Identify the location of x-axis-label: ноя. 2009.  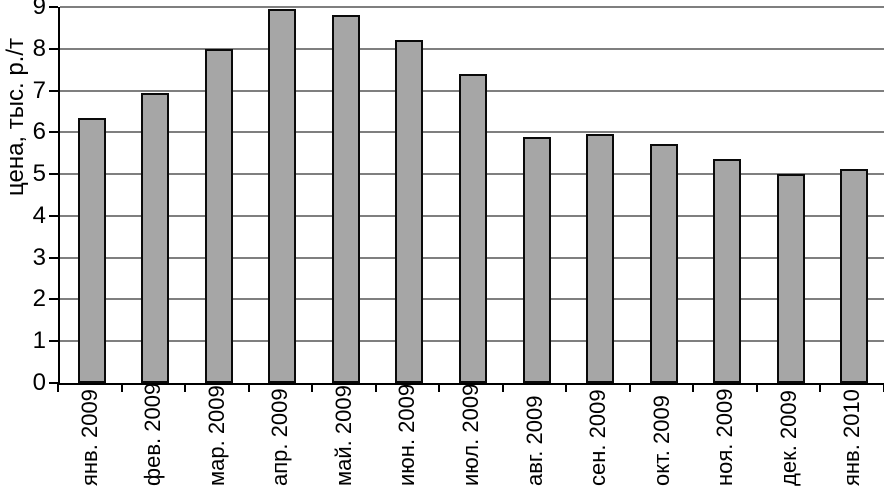
(725, 437).